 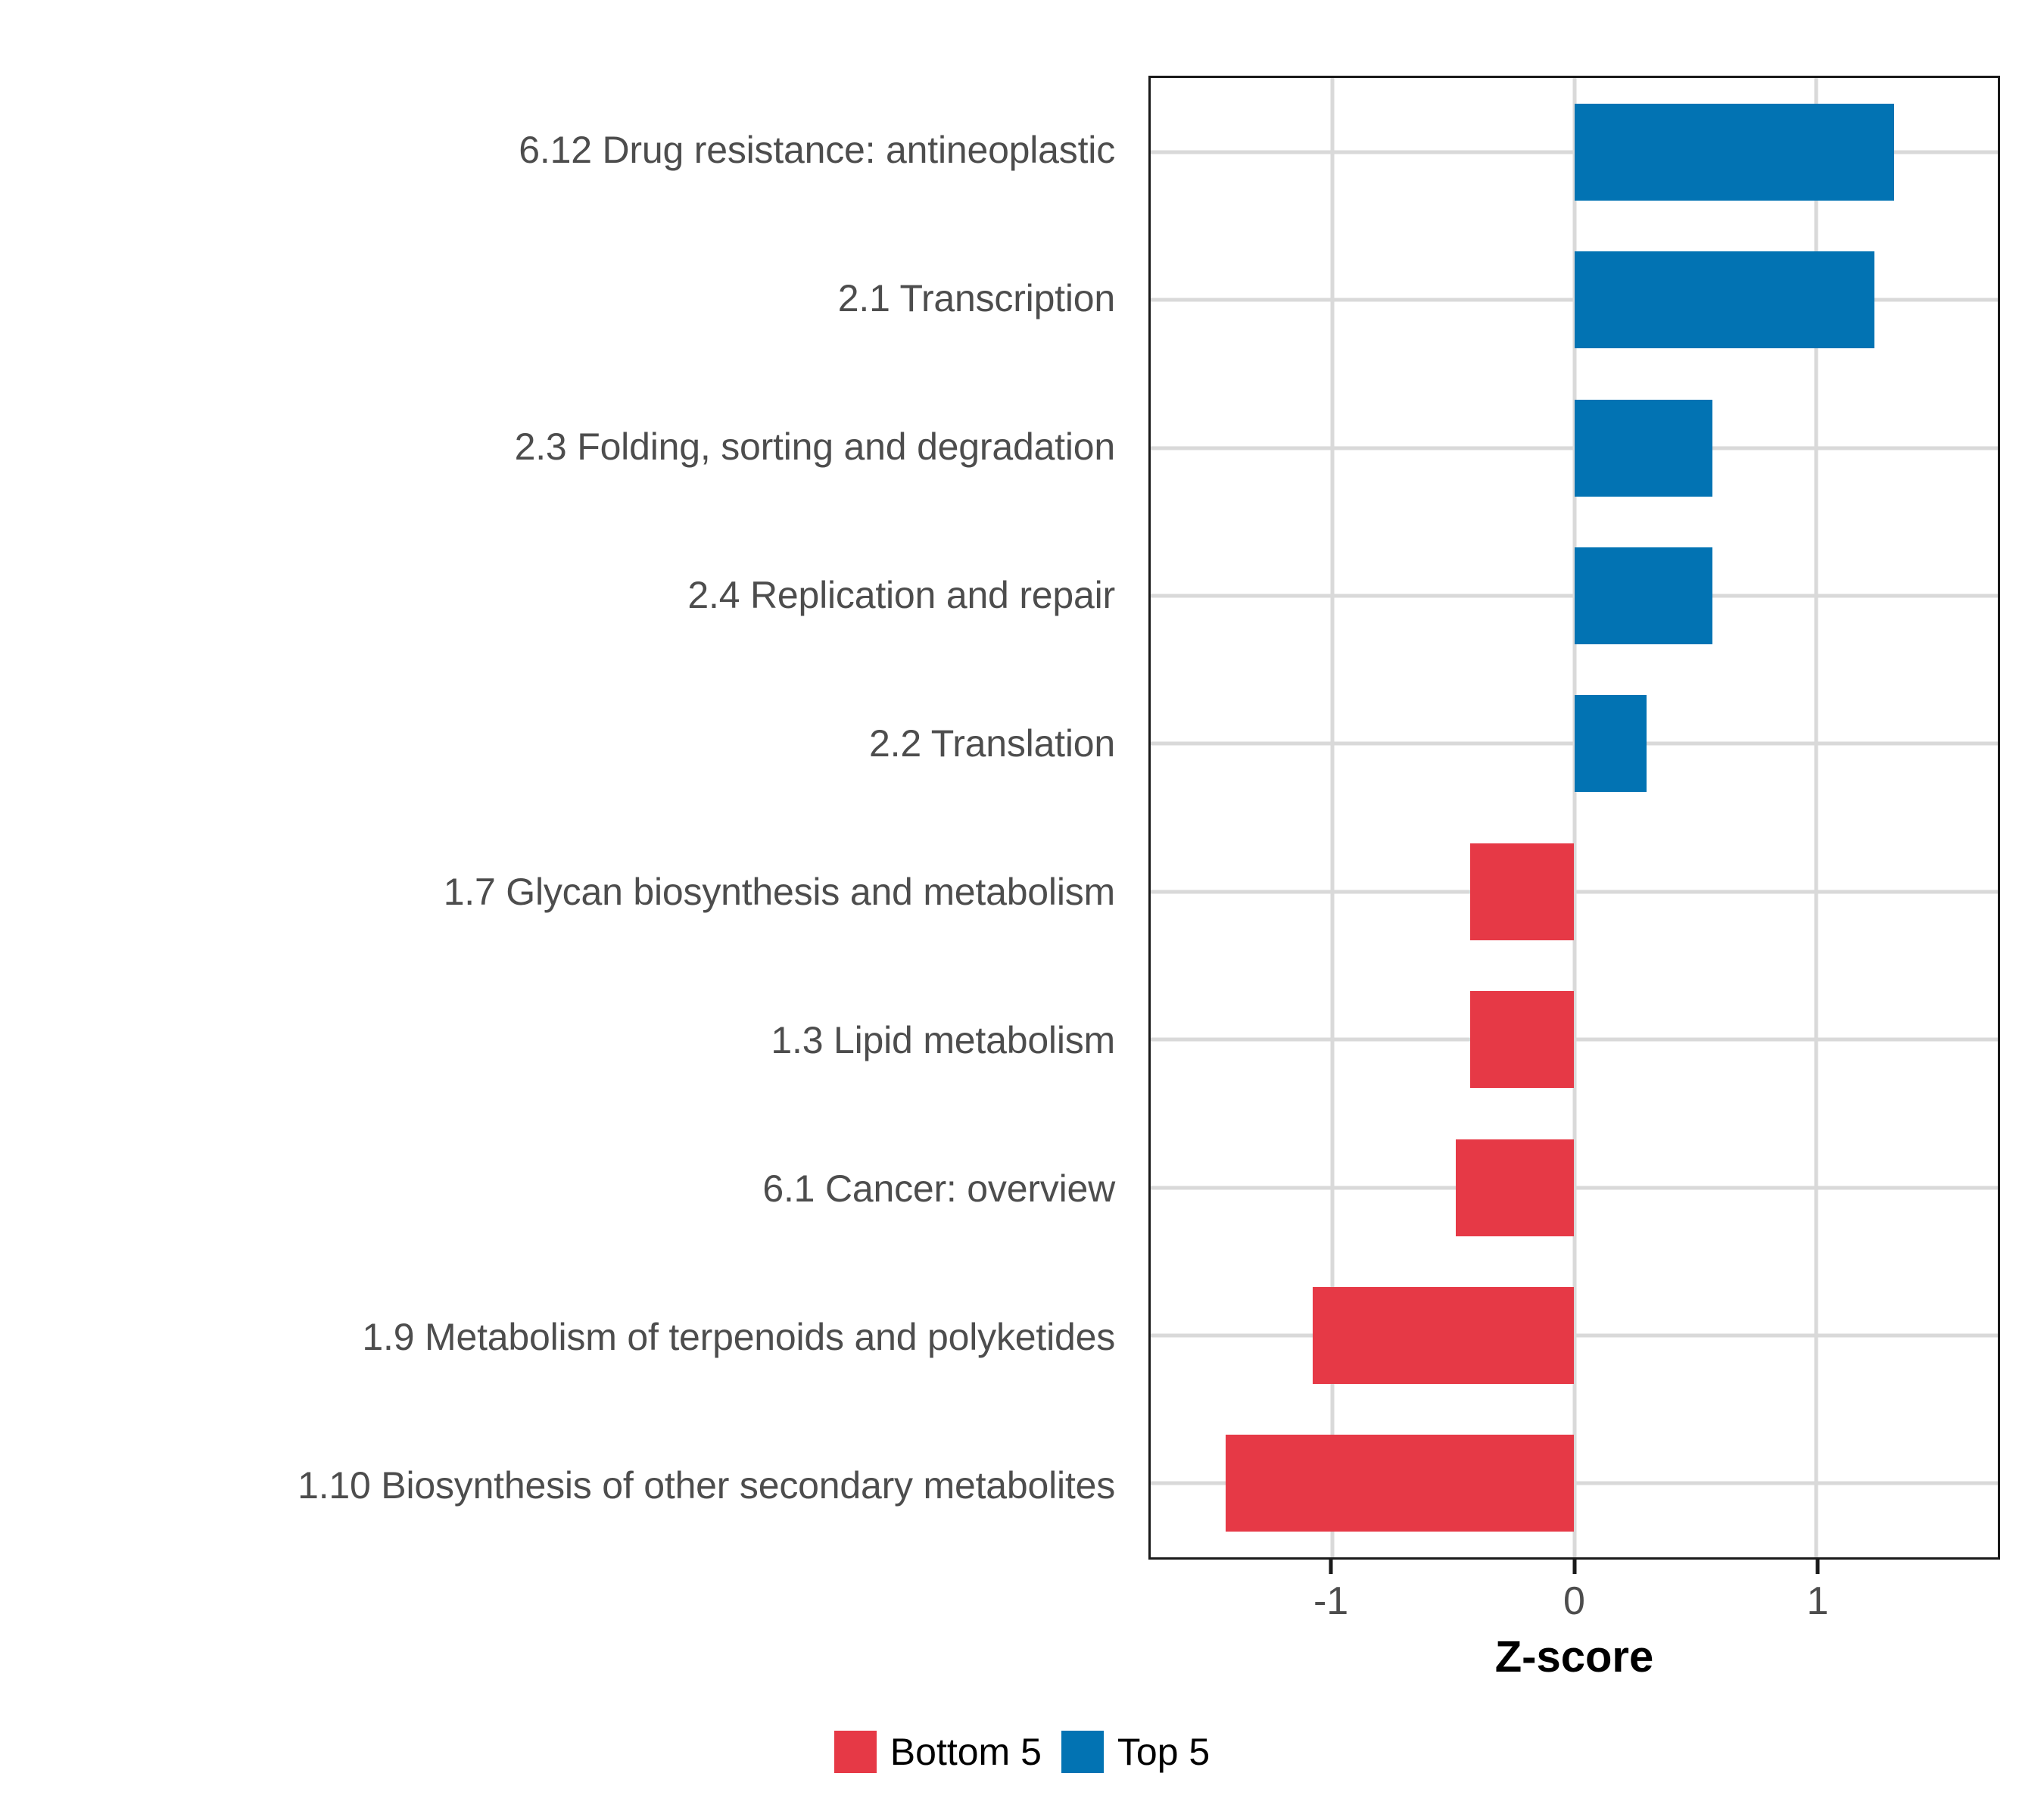 I want to click on legend: Bottom 5 Top 5, so click(x=1022, y=1752).